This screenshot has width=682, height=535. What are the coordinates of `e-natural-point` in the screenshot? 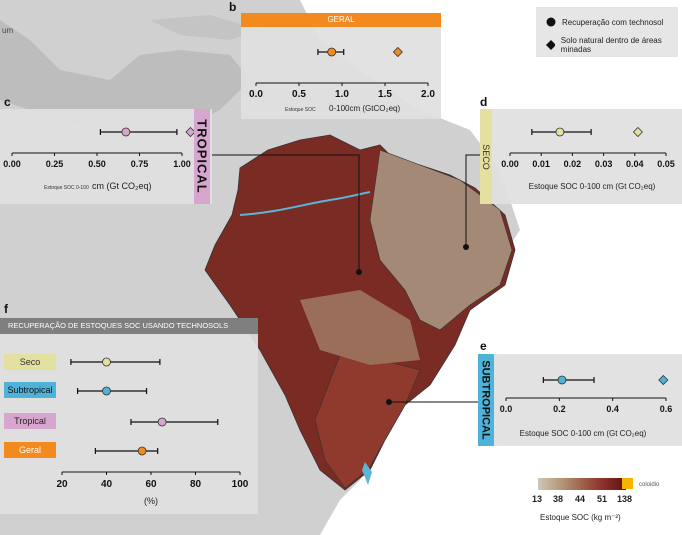 It's located at (663, 380).